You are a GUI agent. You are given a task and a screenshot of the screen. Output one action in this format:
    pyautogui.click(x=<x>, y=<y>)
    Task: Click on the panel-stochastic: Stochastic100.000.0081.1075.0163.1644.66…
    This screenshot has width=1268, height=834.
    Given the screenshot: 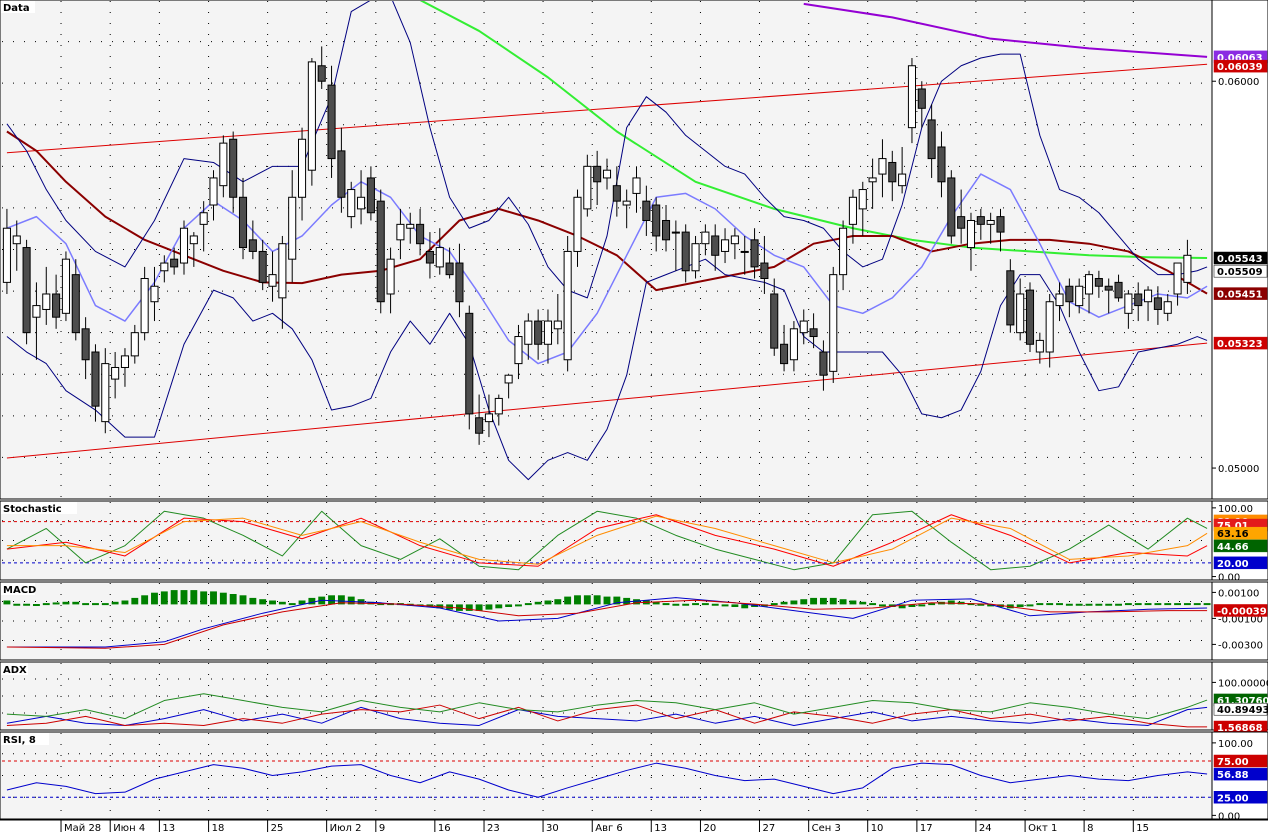 What is the action you would take?
    pyautogui.click(x=634, y=542)
    